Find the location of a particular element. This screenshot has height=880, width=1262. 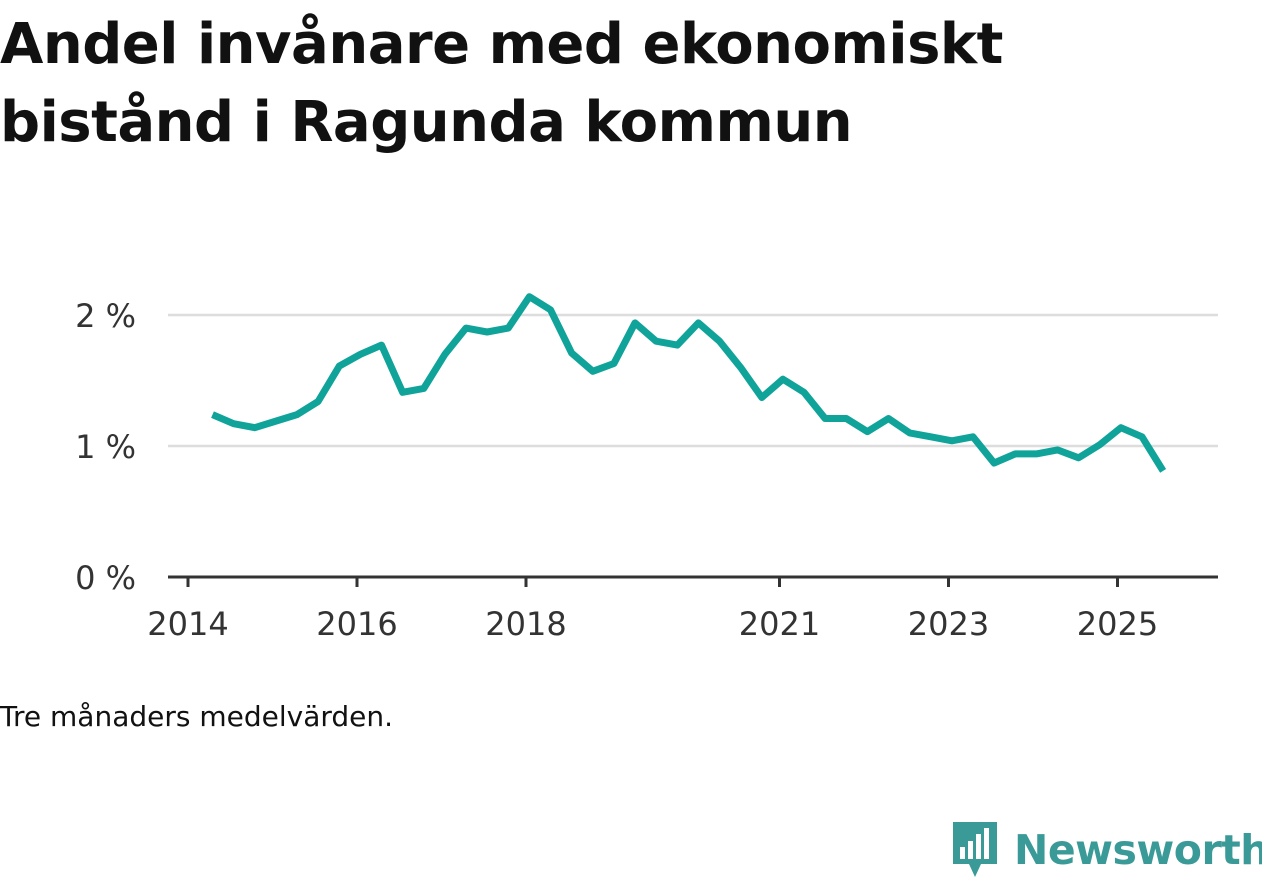

y-tick-label: 0 % is located at coordinates (105, 578).